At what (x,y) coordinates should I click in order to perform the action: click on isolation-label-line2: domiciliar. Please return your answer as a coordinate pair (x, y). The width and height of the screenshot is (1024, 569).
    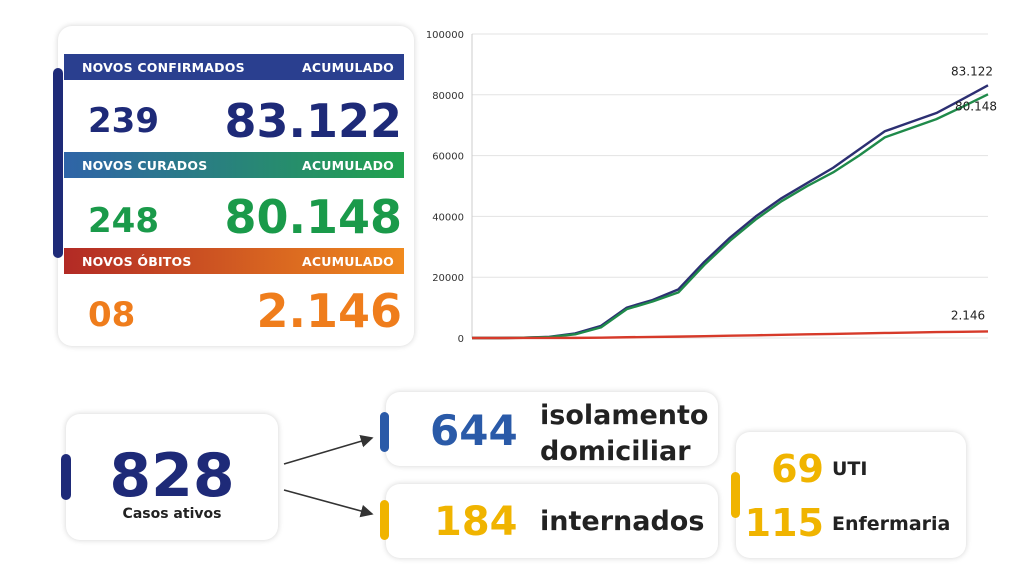
    Looking at the image, I should click on (615, 451).